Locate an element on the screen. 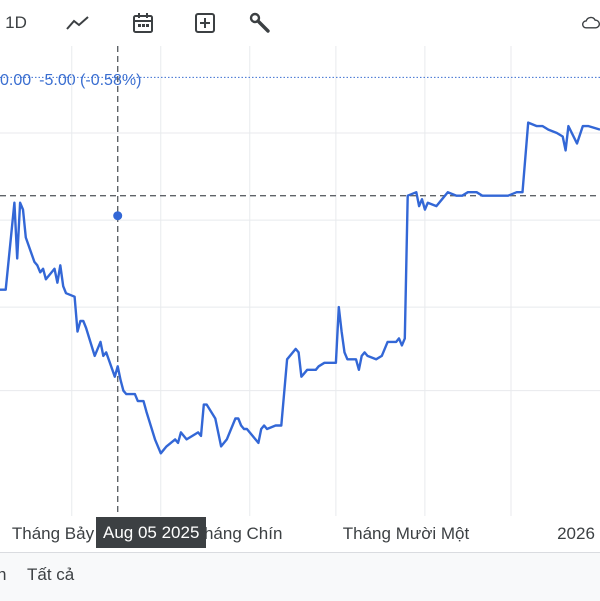 The height and width of the screenshot is (601, 600). crosshair-point is located at coordinates (118, 216).